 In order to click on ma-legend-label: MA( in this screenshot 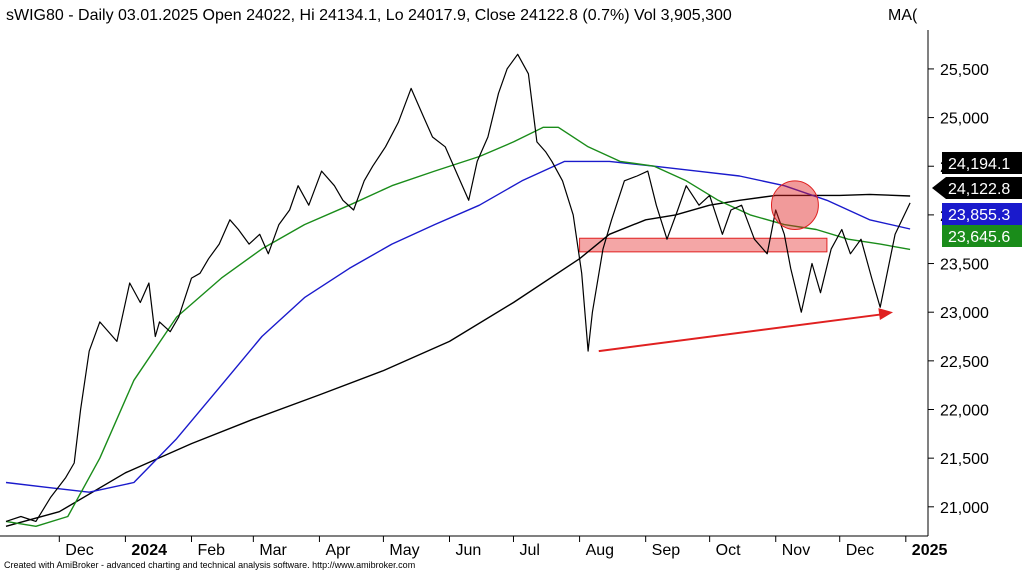, I will do `click(903, 15)`.